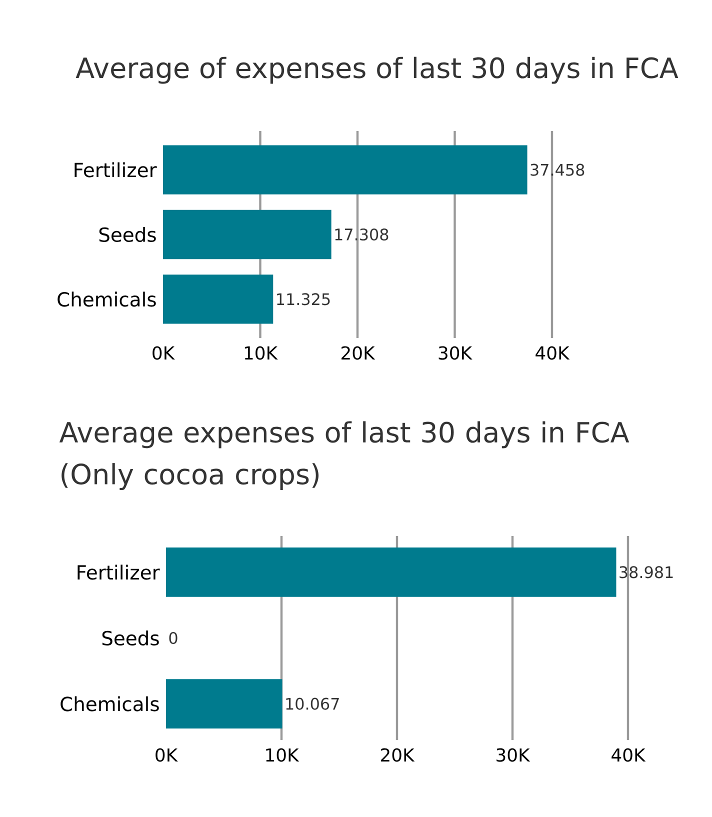 Image resolution: width=712 pixels, height=817 pixels. Describe the element at coordinates (377, 70) in the screenshot. I see `chart-title: Average of expenses of last 30 days in FCA` at that location.